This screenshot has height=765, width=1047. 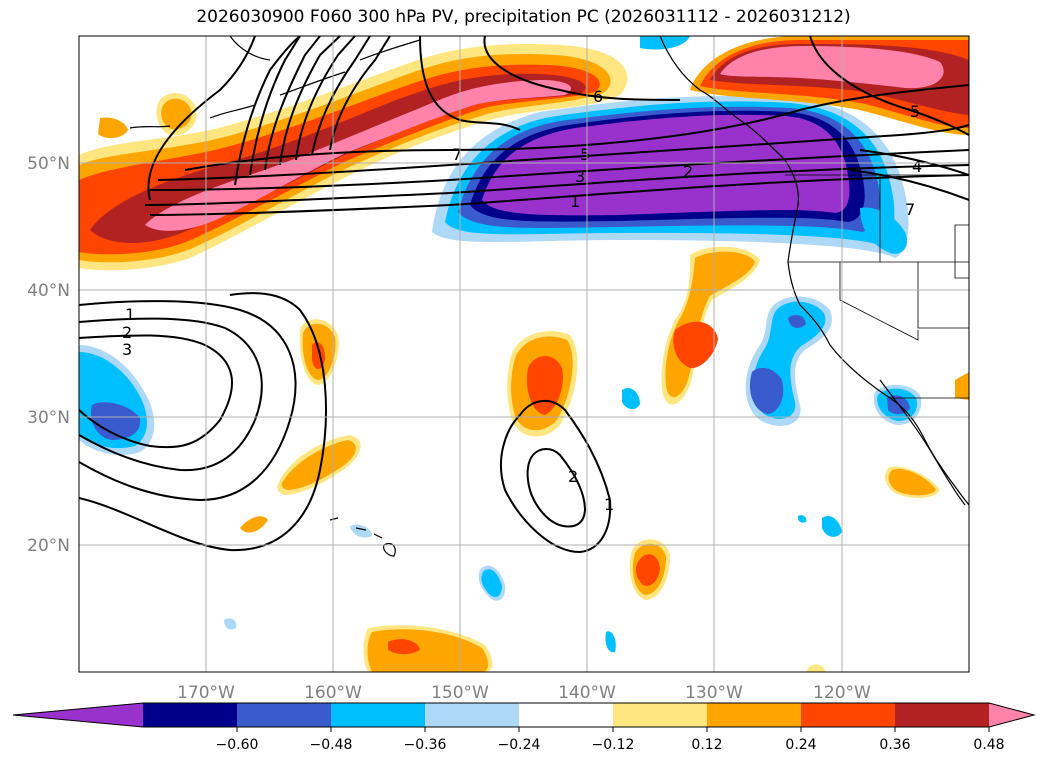 I want to click on colorbar-extend-low, so click(x=78, y=715).